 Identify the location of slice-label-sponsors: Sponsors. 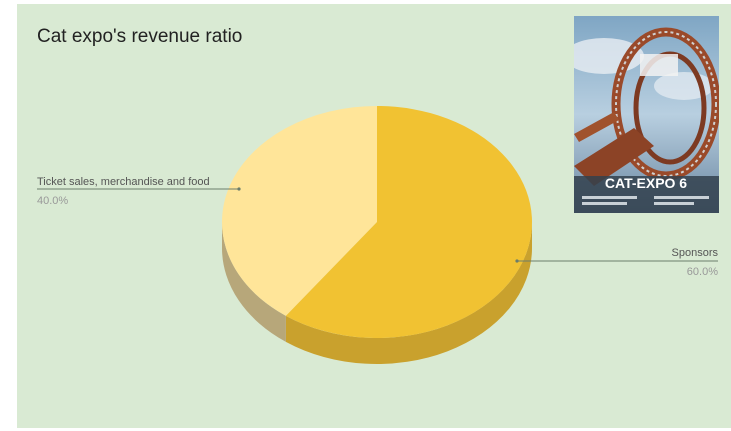
(695, 253).